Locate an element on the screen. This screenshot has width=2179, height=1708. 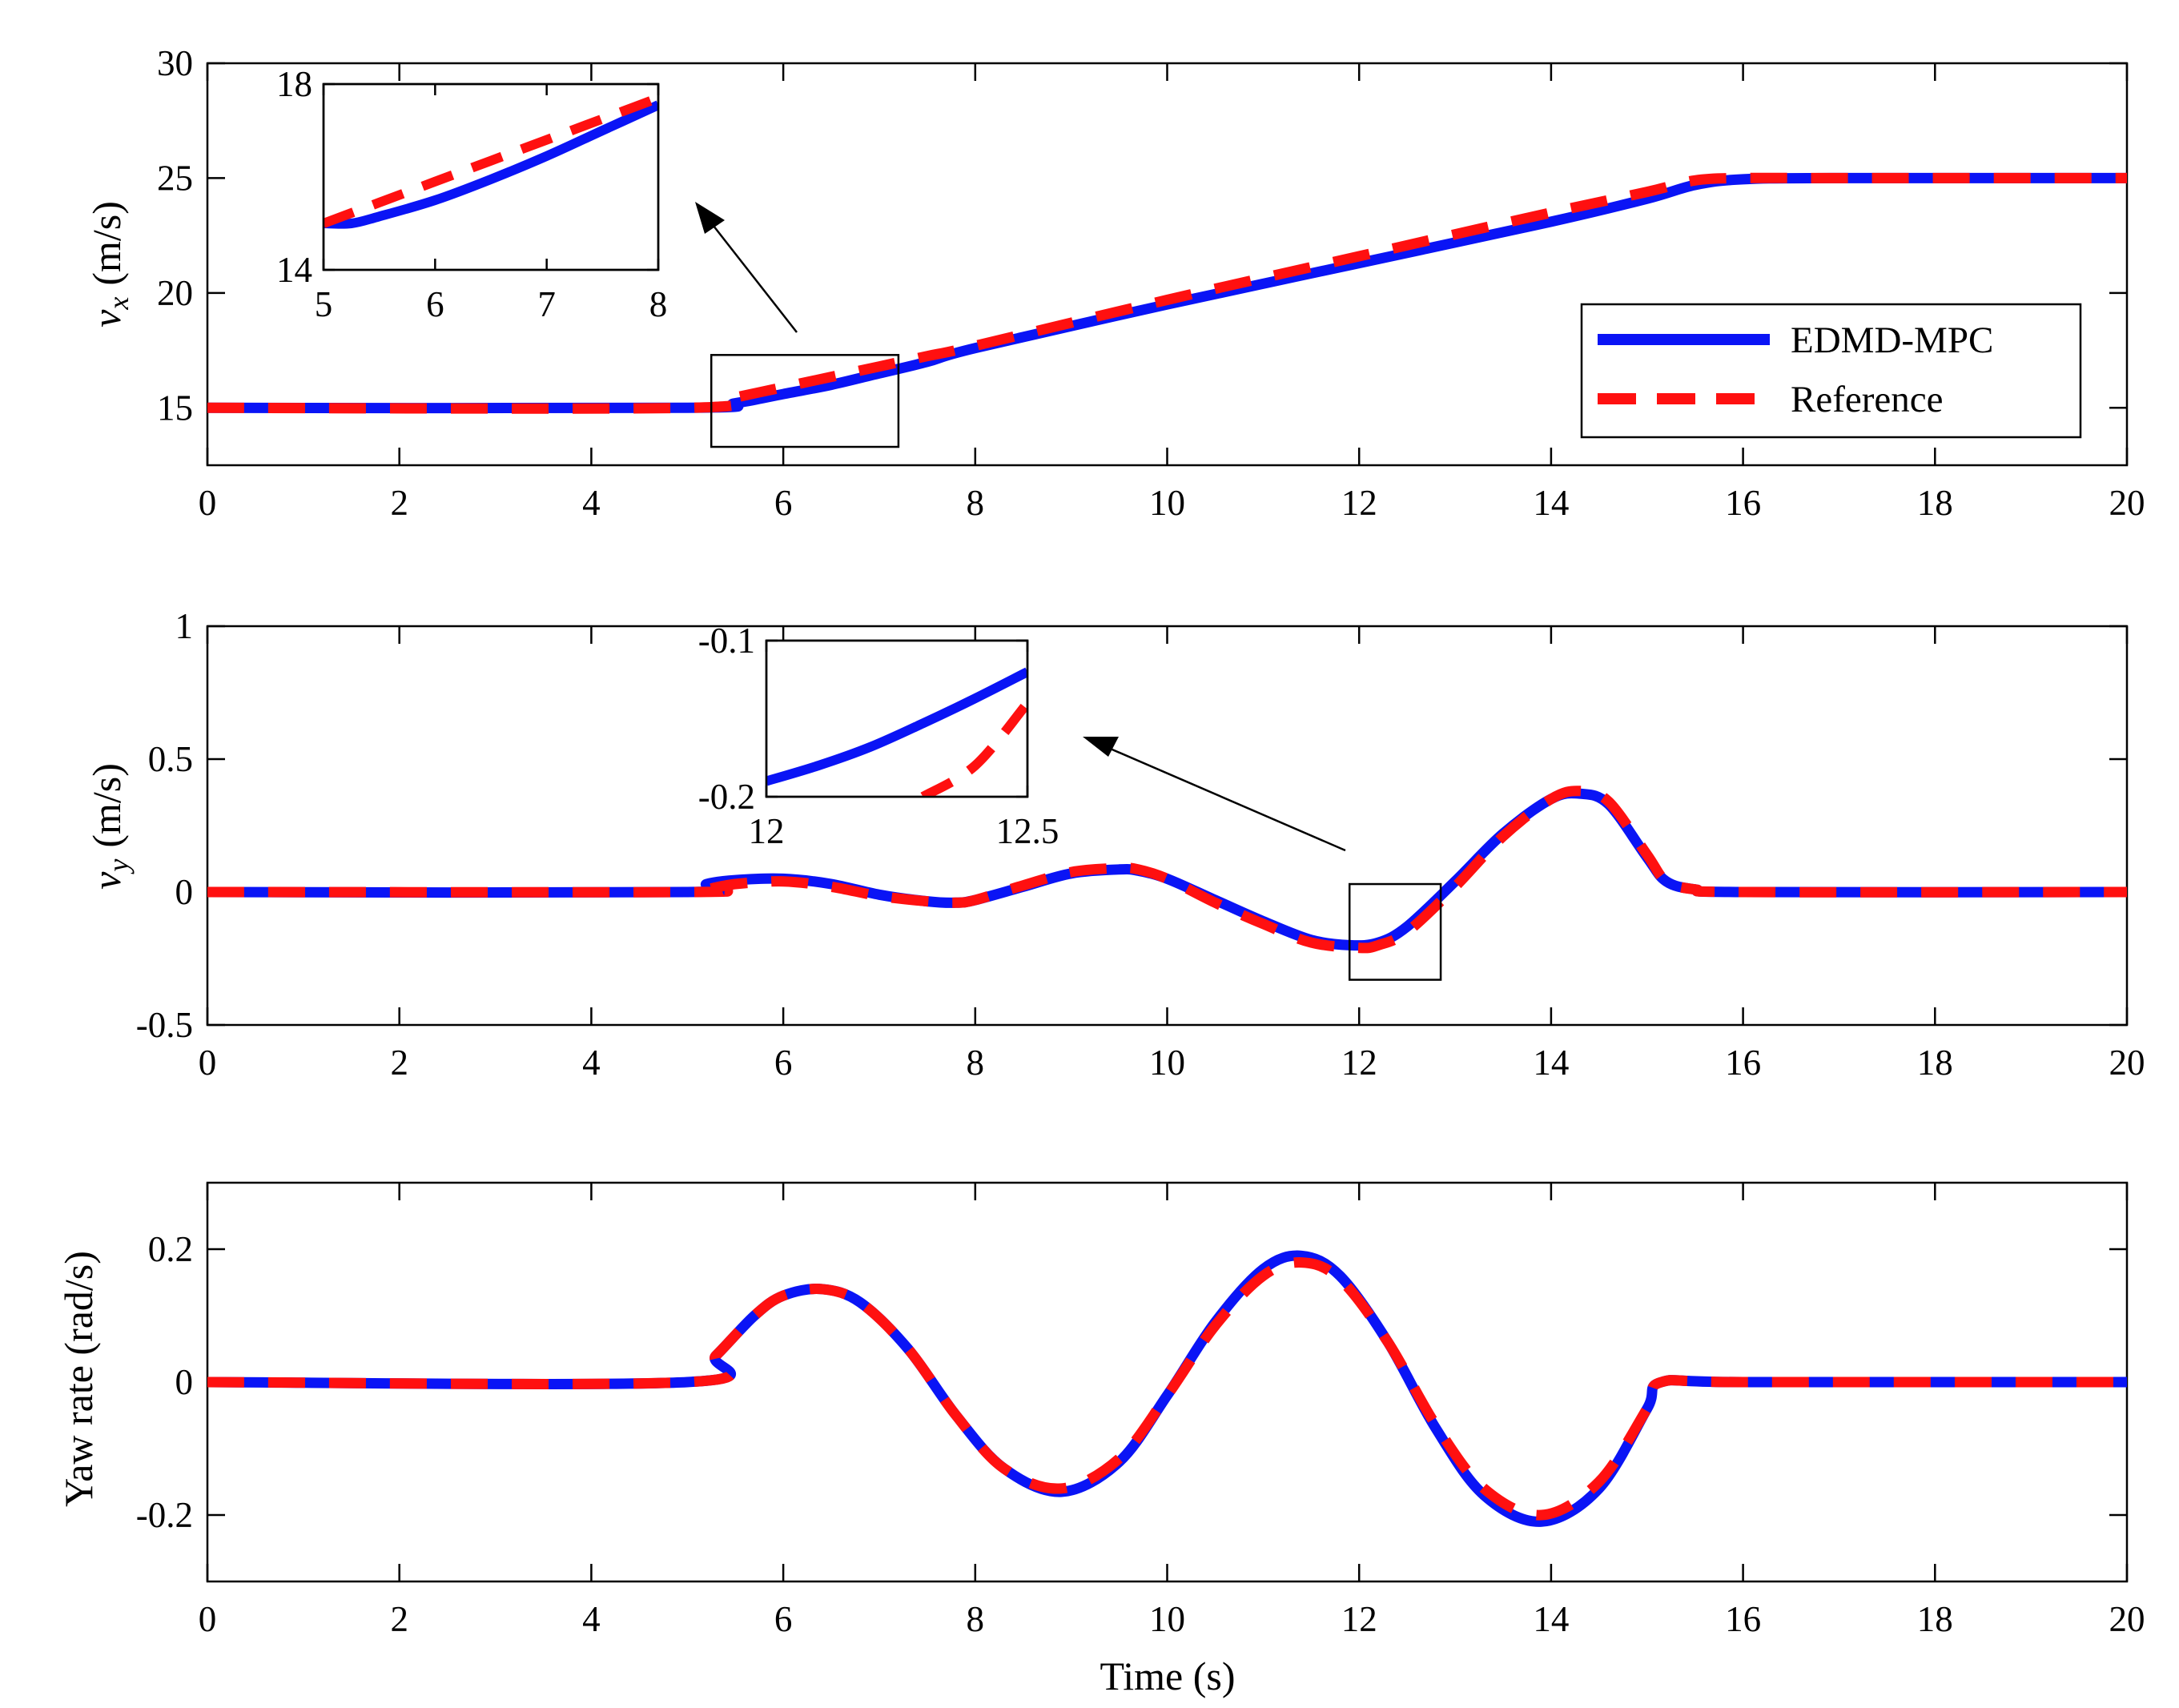
vx-inset-series-reference is located at coordinates (491, 161).